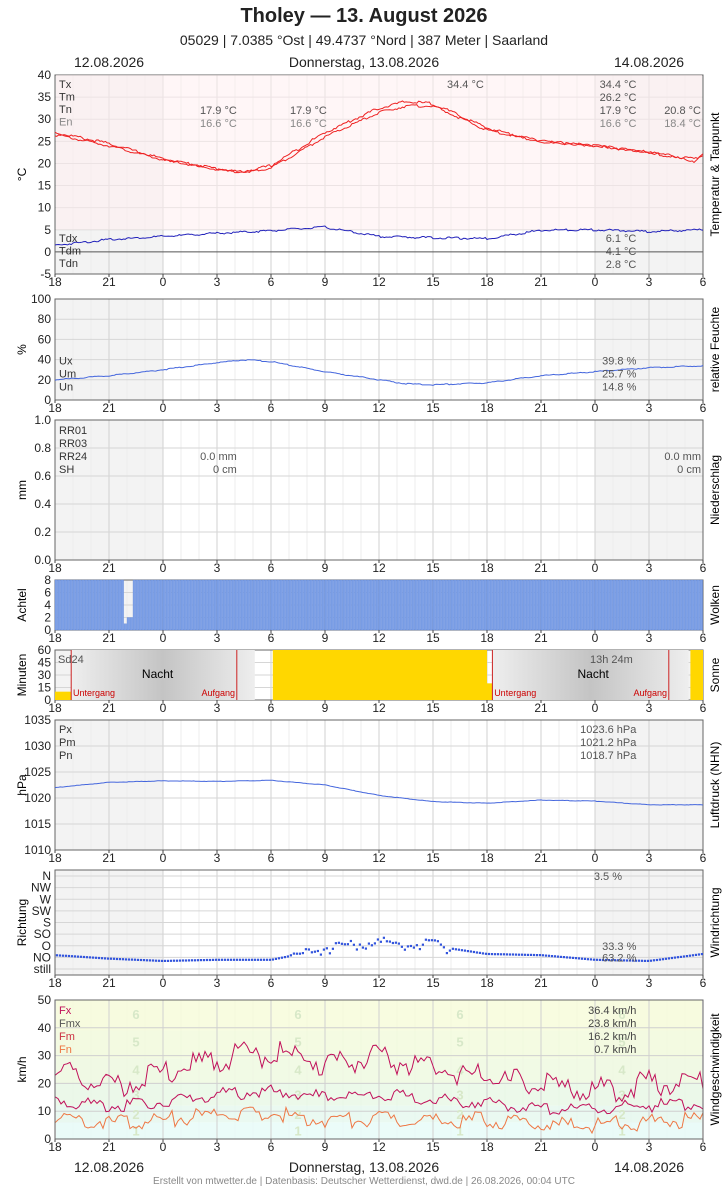 The width and height of the screenshot is (728, 1190). What do you see at coordinates (65, 730) in the screenshot?
I see `press-legend-item: Px` at bounding box center [65, 730].